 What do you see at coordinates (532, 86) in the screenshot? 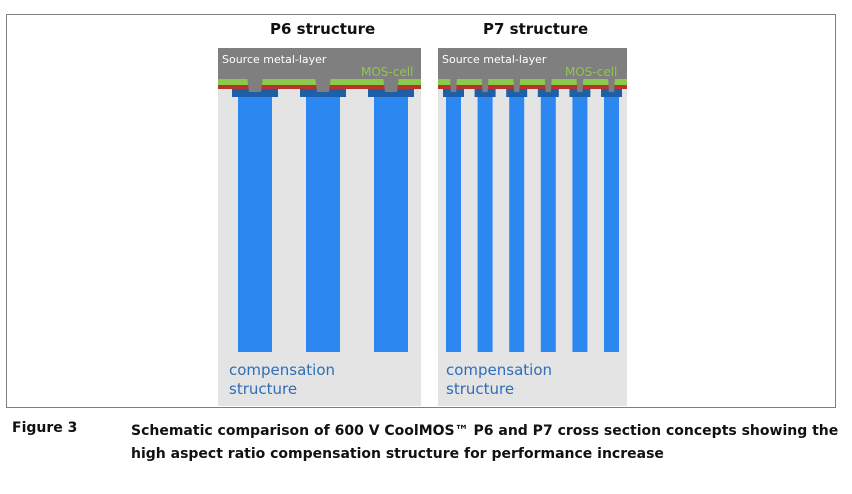
I see `p7-oxide-layer` at bounding box center [532, 86].